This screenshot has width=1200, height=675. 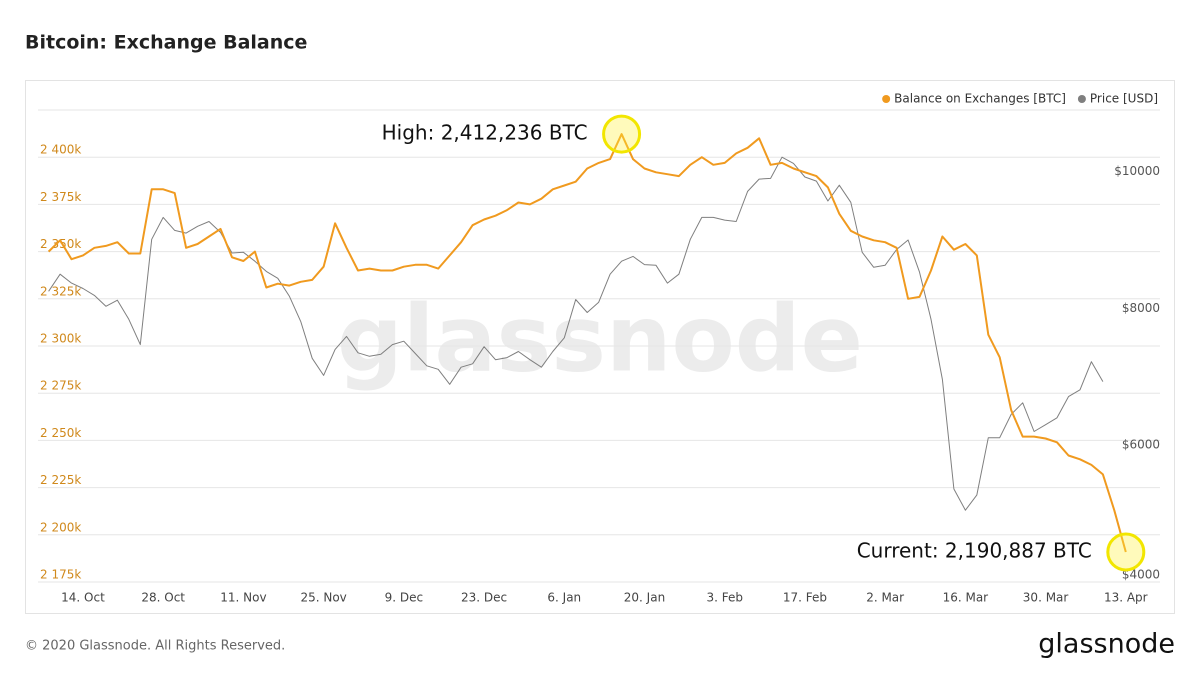 What do you see at coordinates (485, 133) in the screenshot?
I see `annotation: High: 2,412,236 BTC` at bounding box center [485, 133].